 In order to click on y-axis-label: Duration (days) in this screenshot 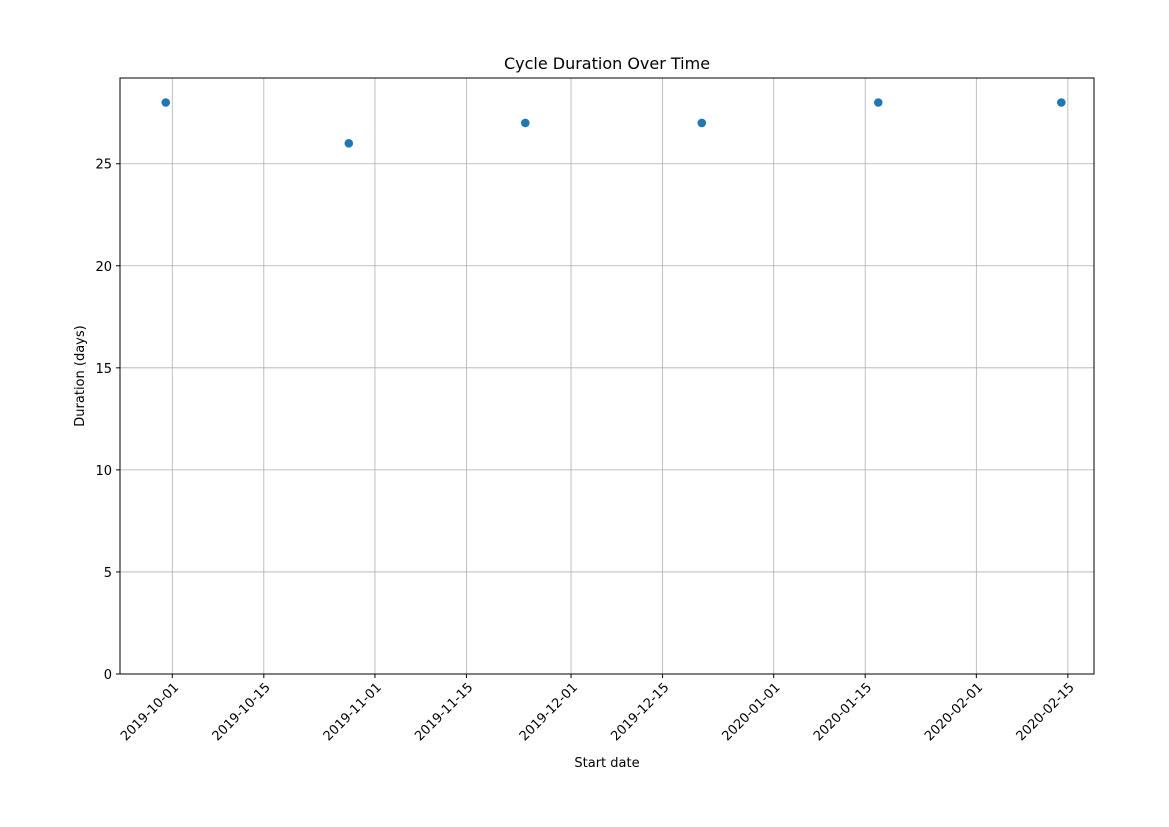, I will do `click(80, 375)`.